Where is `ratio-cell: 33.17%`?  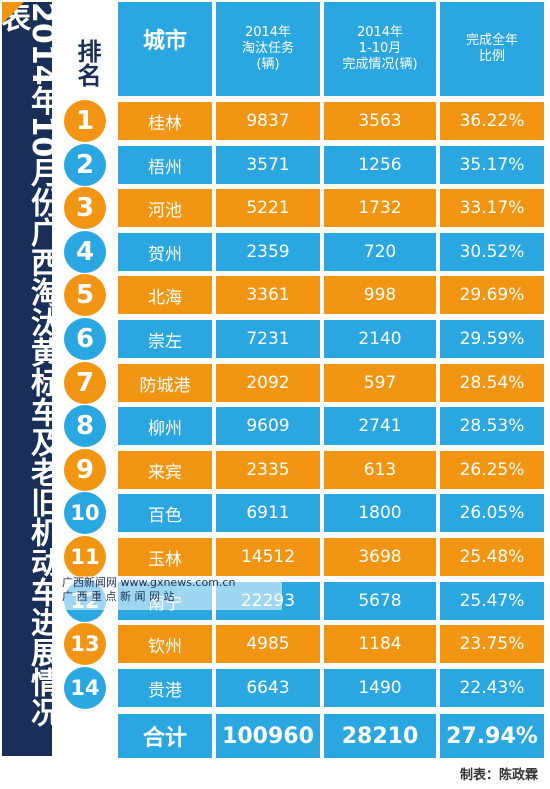 ratio-cell: 33.17% is located at coordinates (492, 208).